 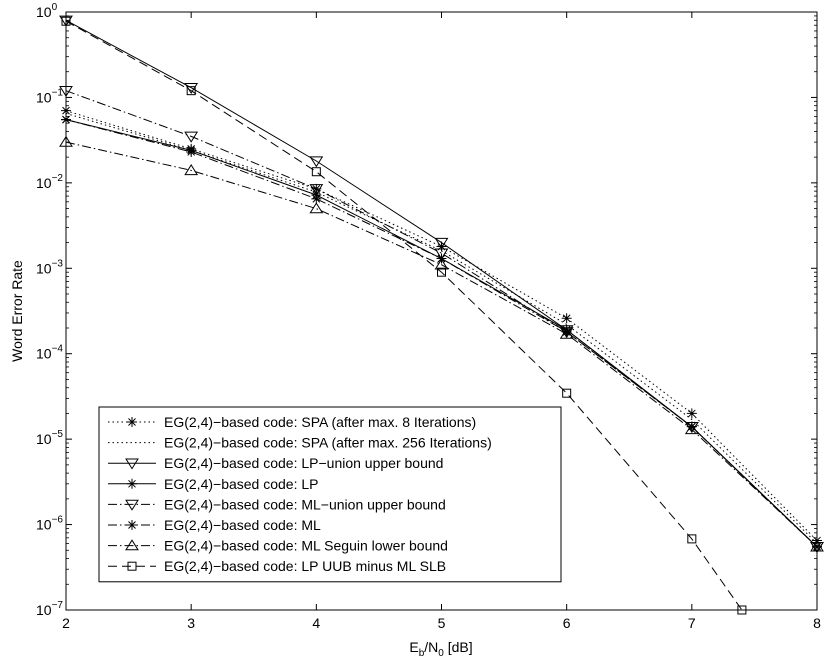 I want to click on y-tick-label: 10⁻¹, so click(x=49, y=96).